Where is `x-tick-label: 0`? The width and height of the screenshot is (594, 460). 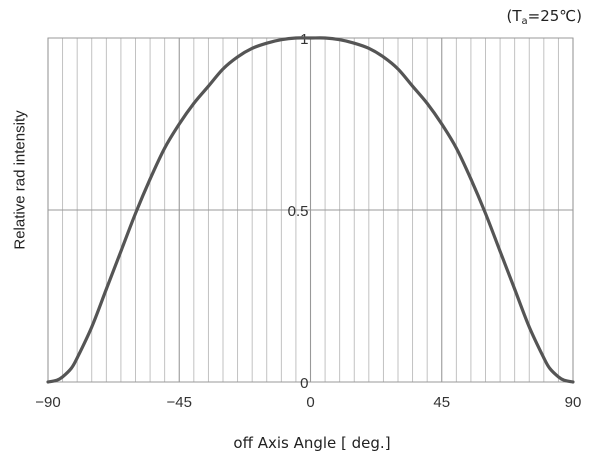 x-tick-label: 0 is located at coordinates (310, 402).